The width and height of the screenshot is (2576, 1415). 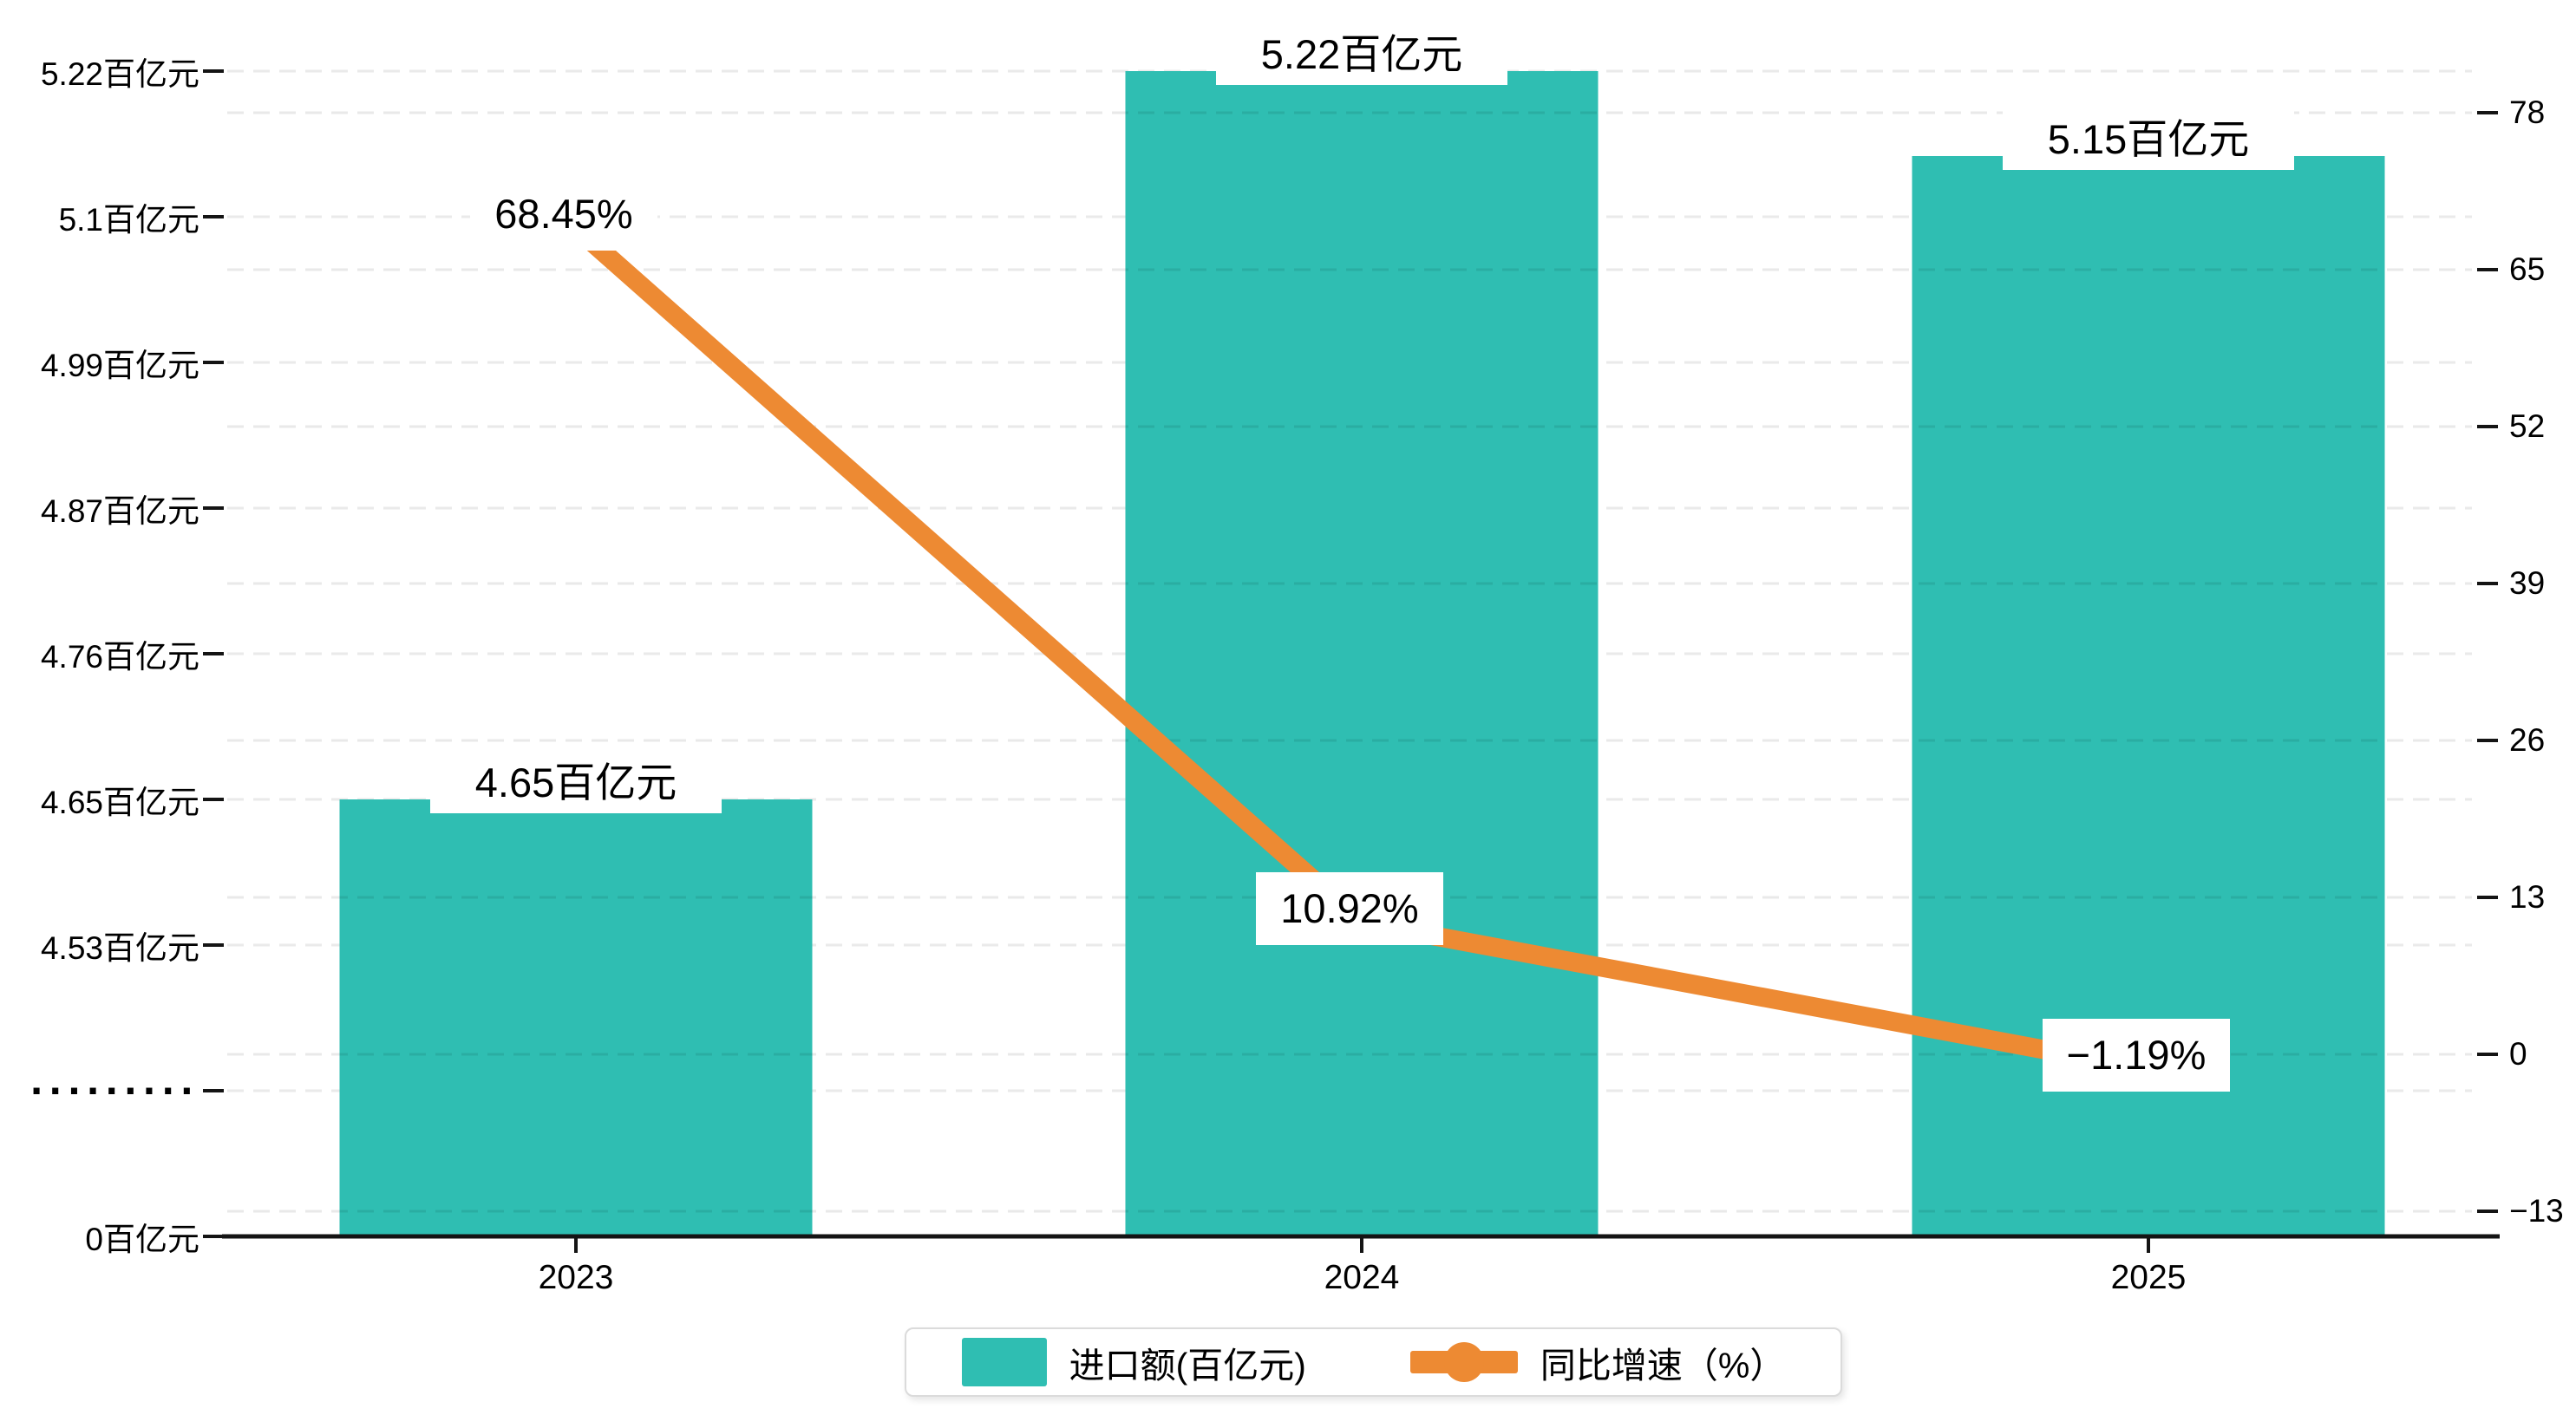 I want to click on legend-label-import-value: 进口额(百亿元), so click(x=1187, y=1366).